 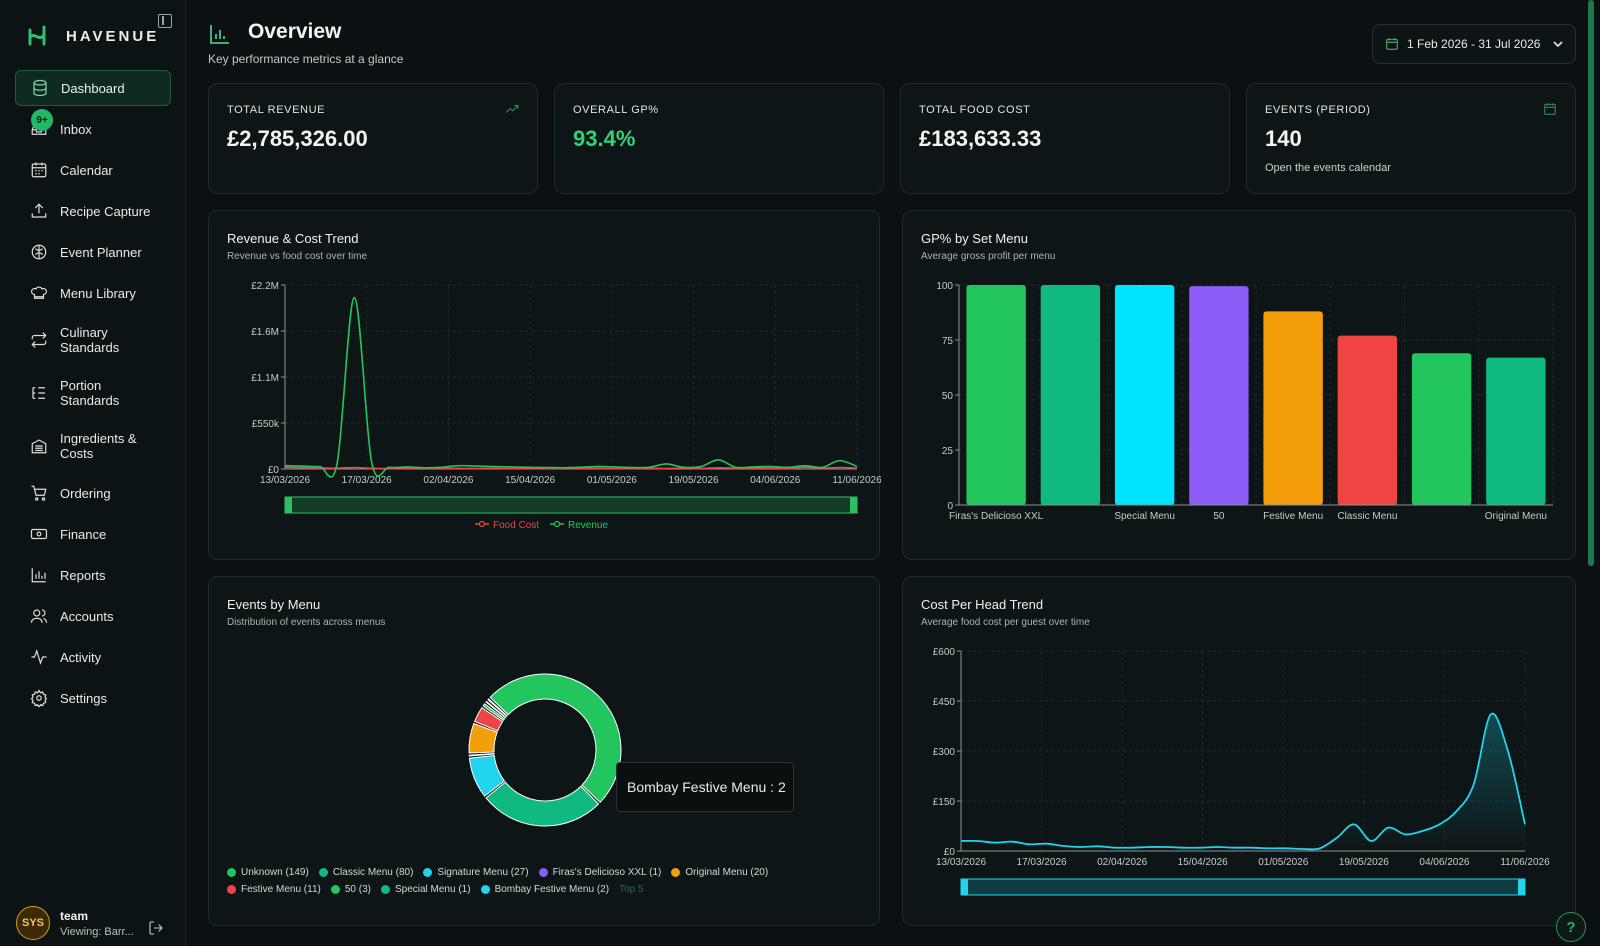 What do you see at coordinates (101, 252) in the screenshot?
I see `sidebar-item-label: Event Planner` at bounding box center [101, 252].